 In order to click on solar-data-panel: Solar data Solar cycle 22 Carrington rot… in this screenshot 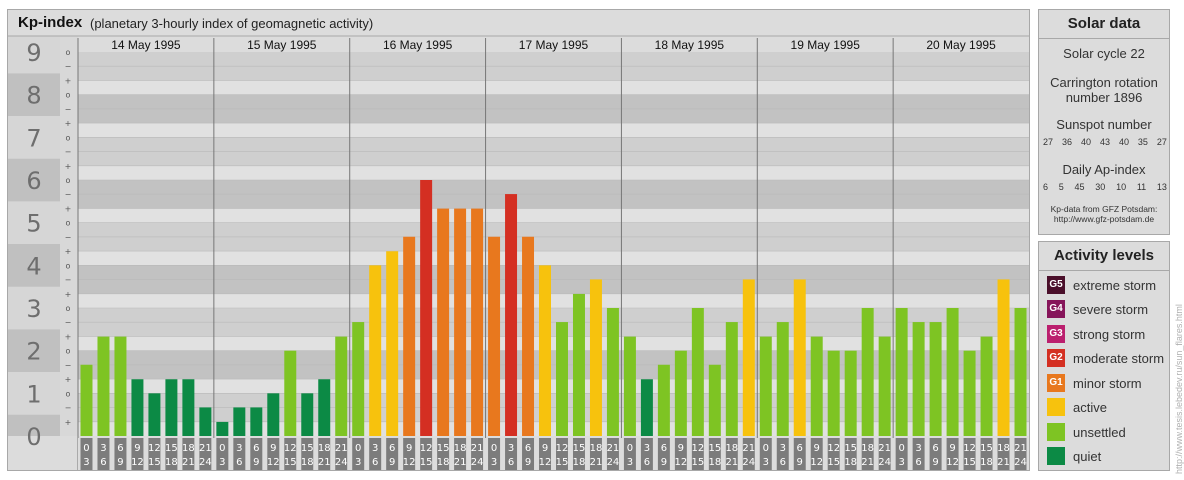, I will do `click(1104, 122)`.